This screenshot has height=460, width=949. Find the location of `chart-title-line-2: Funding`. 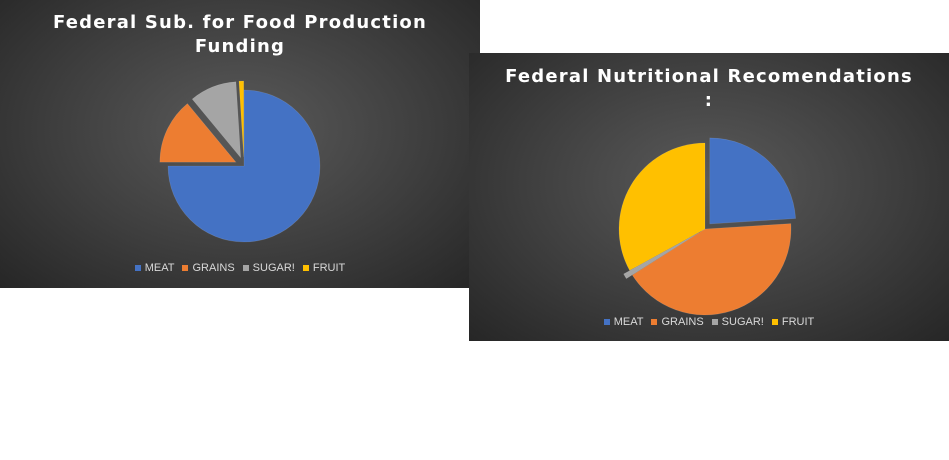

chart-title-line-2: Funding is located at coordinates (240, 46).